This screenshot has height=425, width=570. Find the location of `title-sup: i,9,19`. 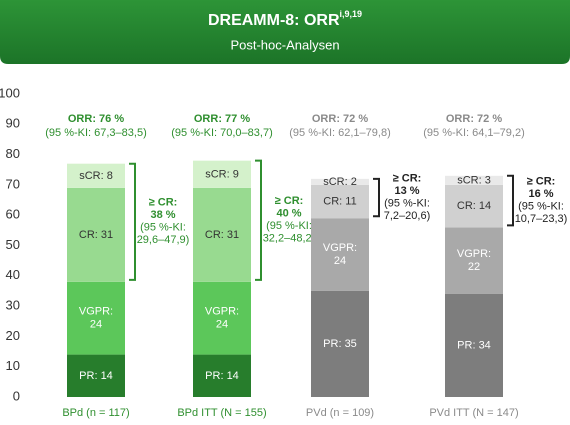

title-sup: i,9,19 is located at coordinates (351, 14).